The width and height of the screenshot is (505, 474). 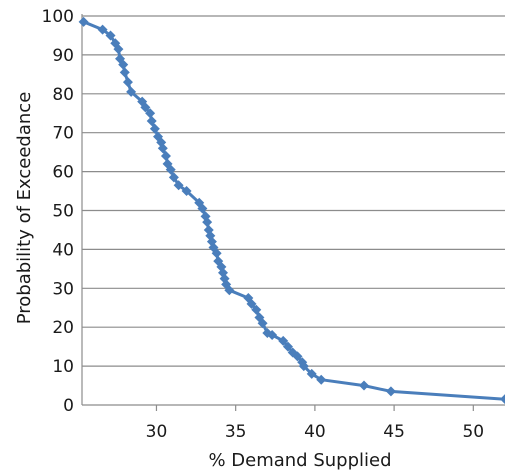 I want to click on y-tick-label-70: 70, so click(x=63, y=134).